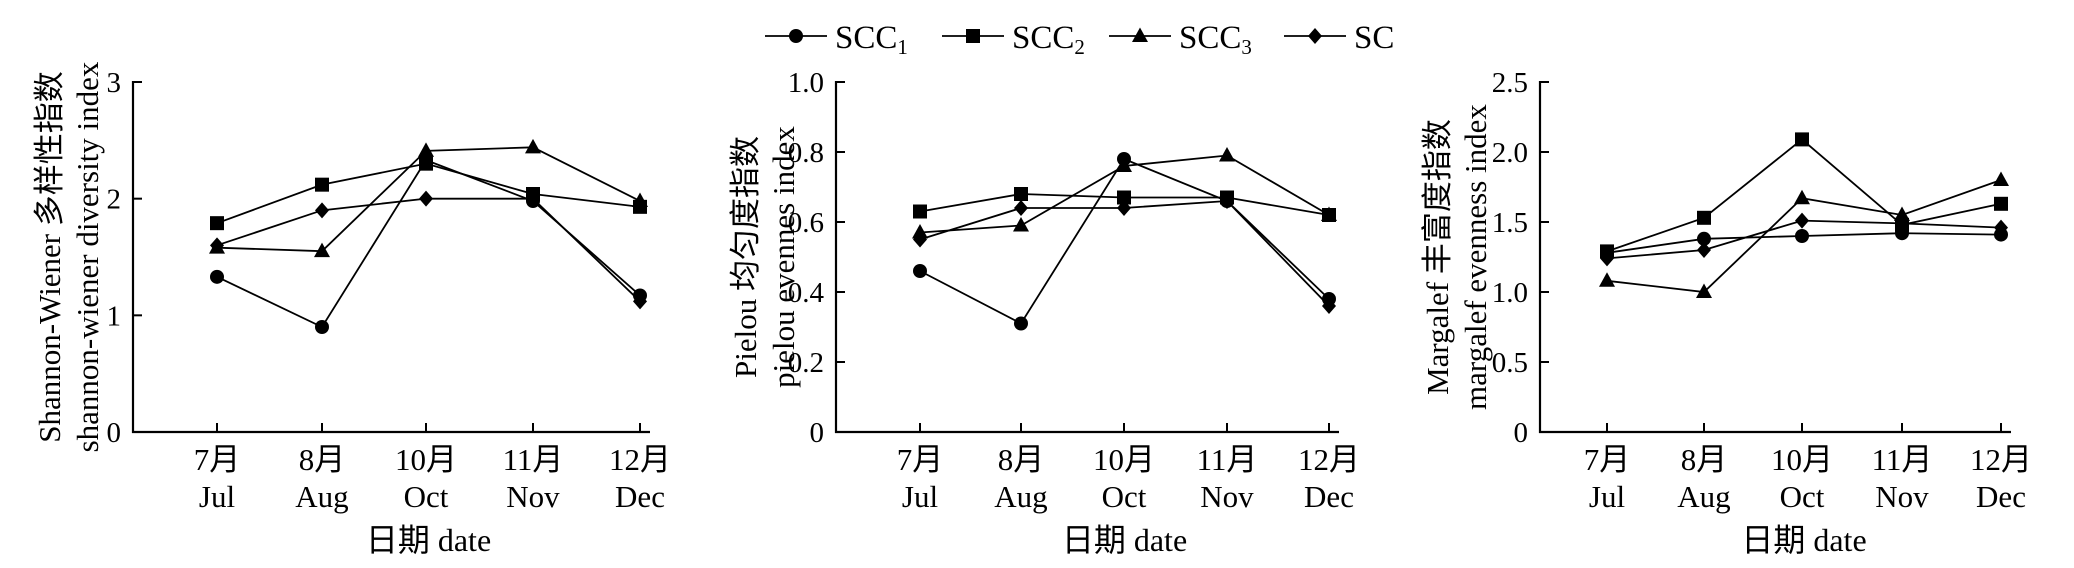  I want to click on y-axis-title: Margalef 丰富度指数, so click(1437, 257).